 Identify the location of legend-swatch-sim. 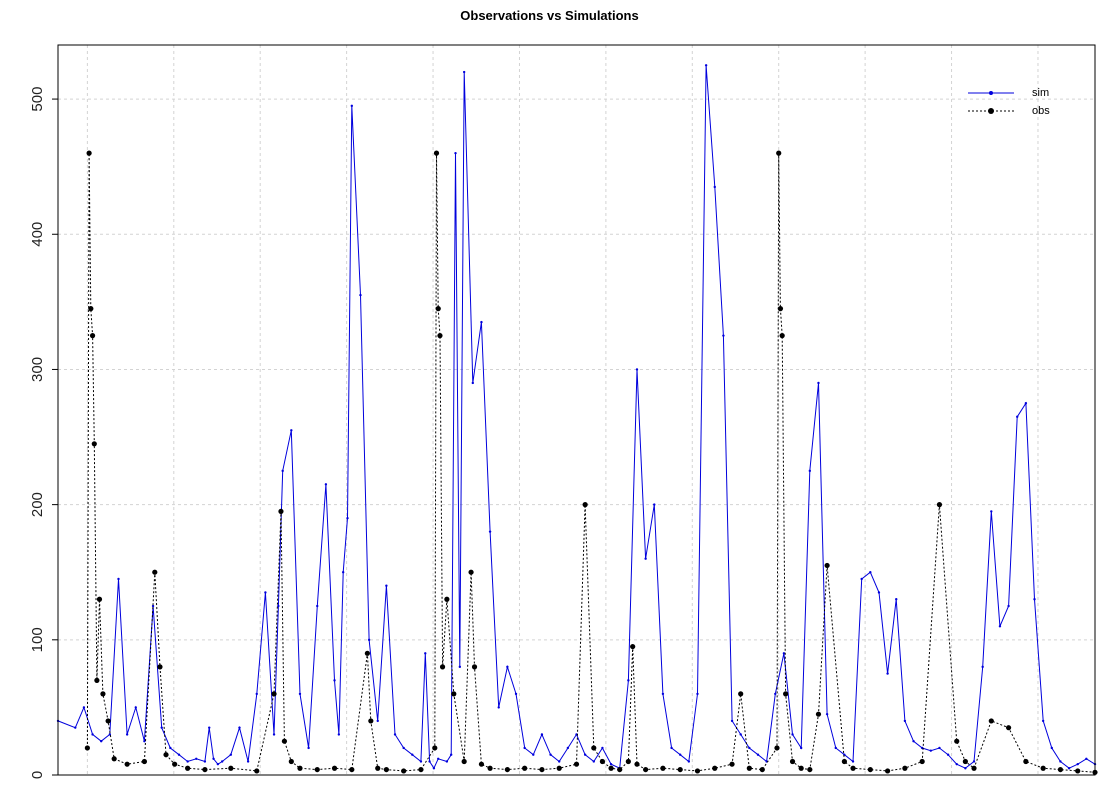
(991, 93).